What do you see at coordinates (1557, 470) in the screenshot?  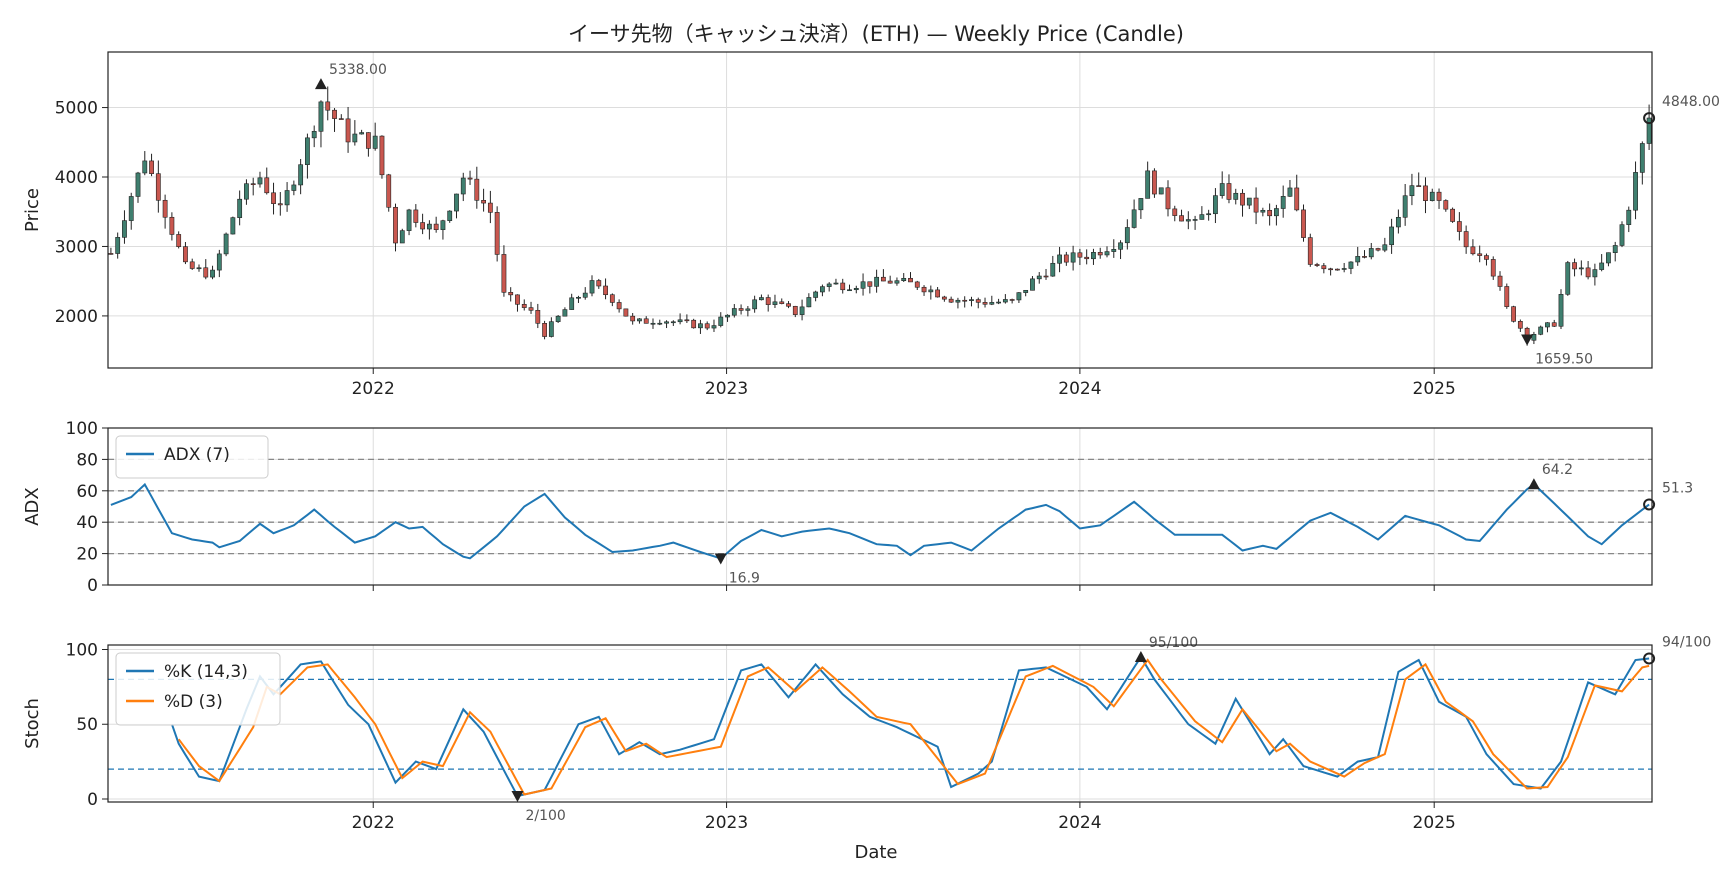 I see `adx-peak-label: 64.2` at bounding box center [1557, 470].